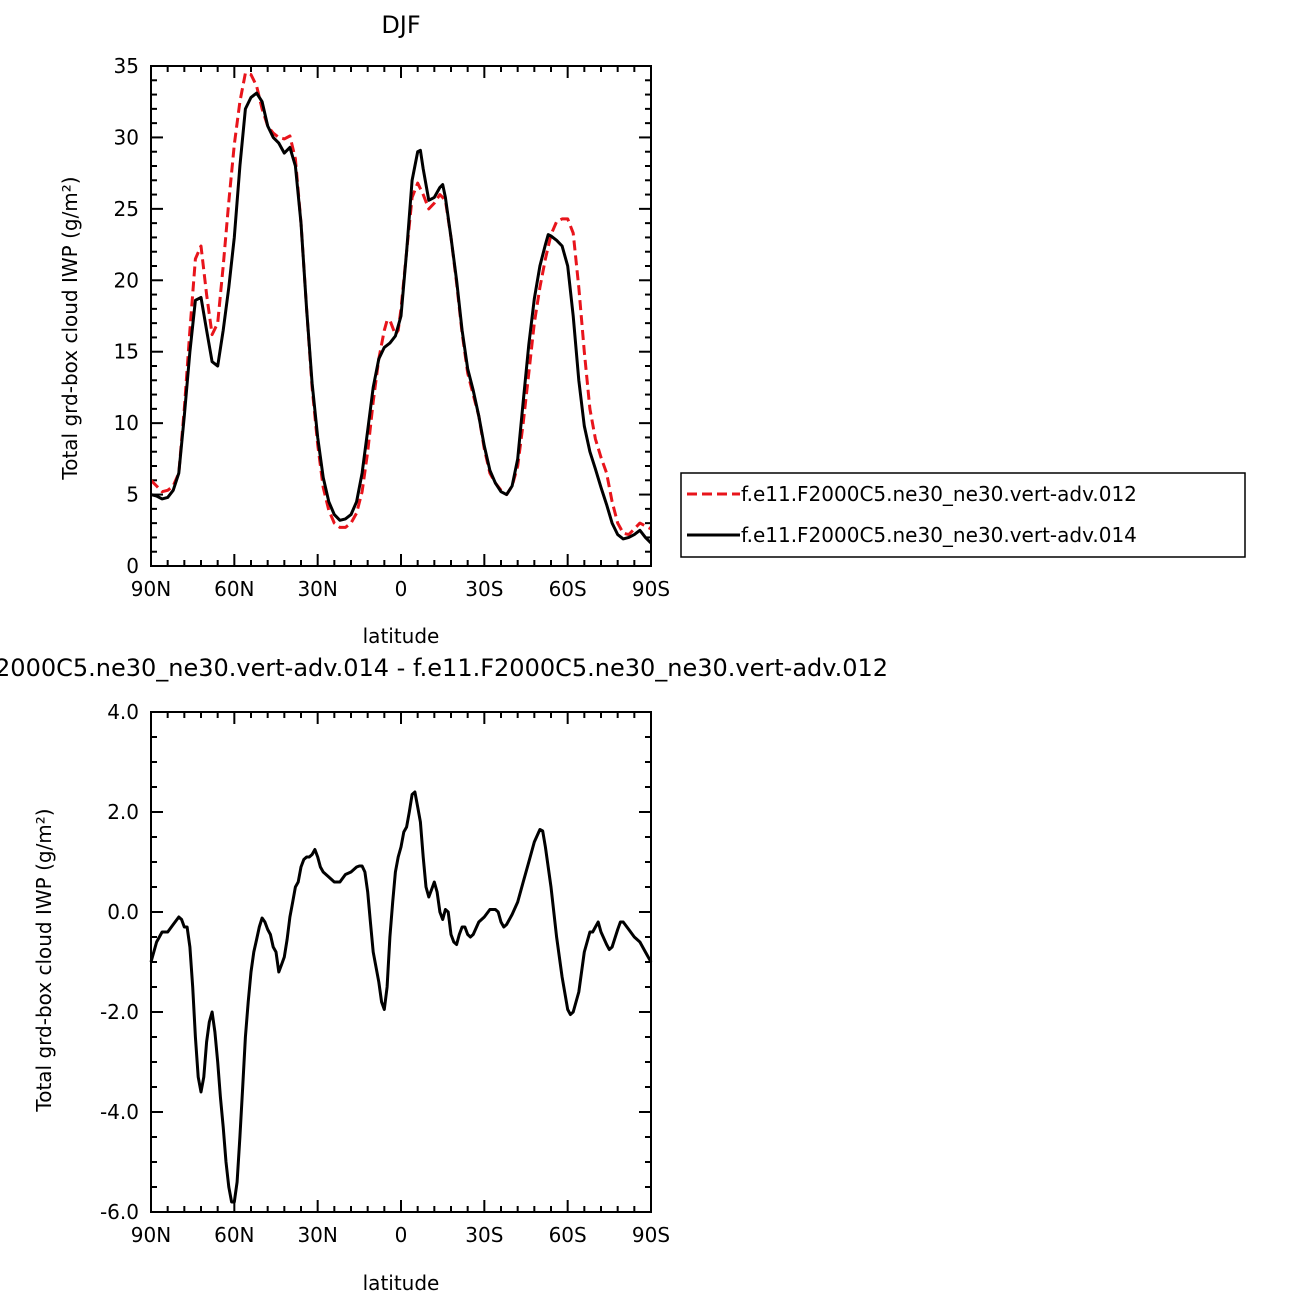  What do you see at coordinates (119, 1112) in the screenshot?
I see `y-tick-label: -4.0` at bounding box center [119, 1112].